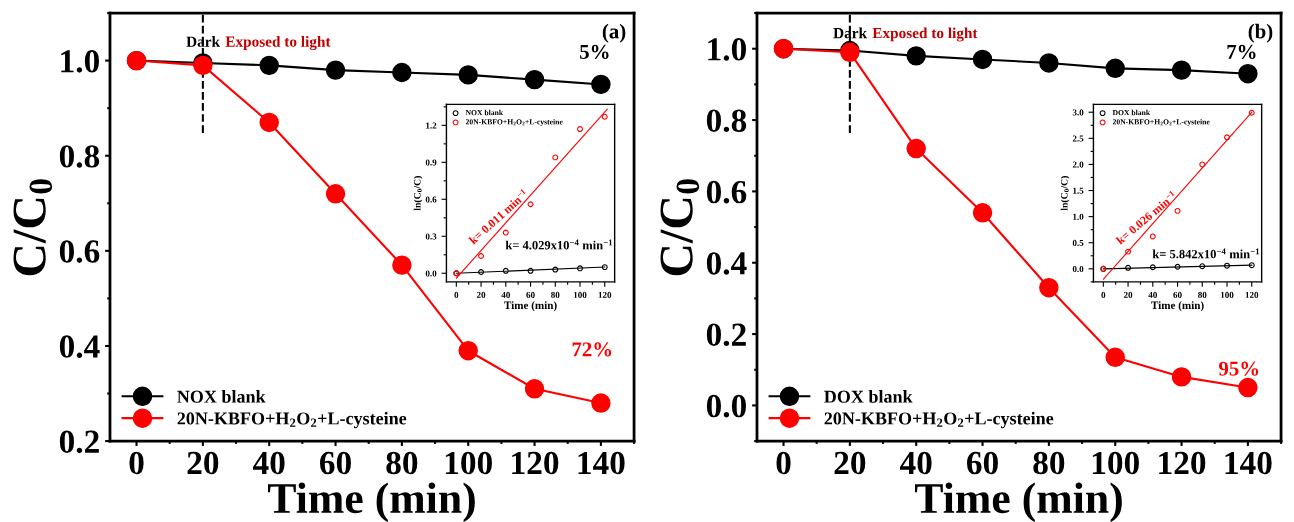 The height and width of the screenshot is (522, 1294). Describe the element at coordinates (868, 396) in the screenshot. I see `legend-label: DOX blank` at that location.